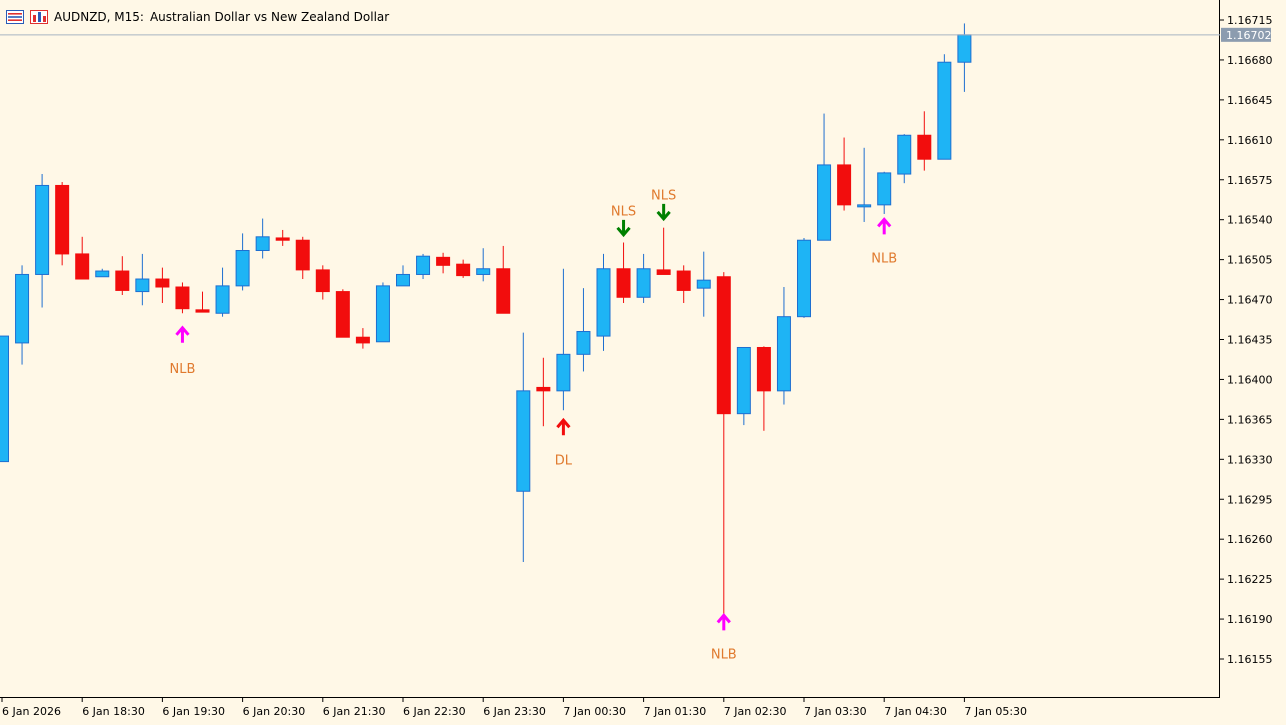  What do you see at coordinates (514, 711) in the screenshot?
I see `time-tick-label: 6 Jan 23:30` at bounding box center [514, 711].